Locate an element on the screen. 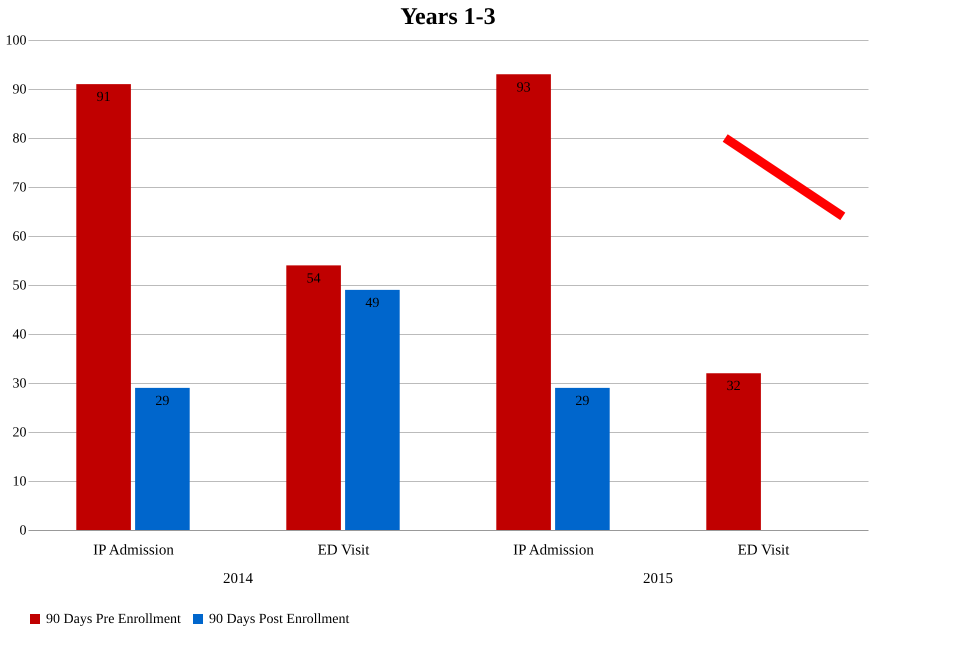 This screenshot has width=967, height=666. y-tick-label: 10 is located at coordinates (19, 482).